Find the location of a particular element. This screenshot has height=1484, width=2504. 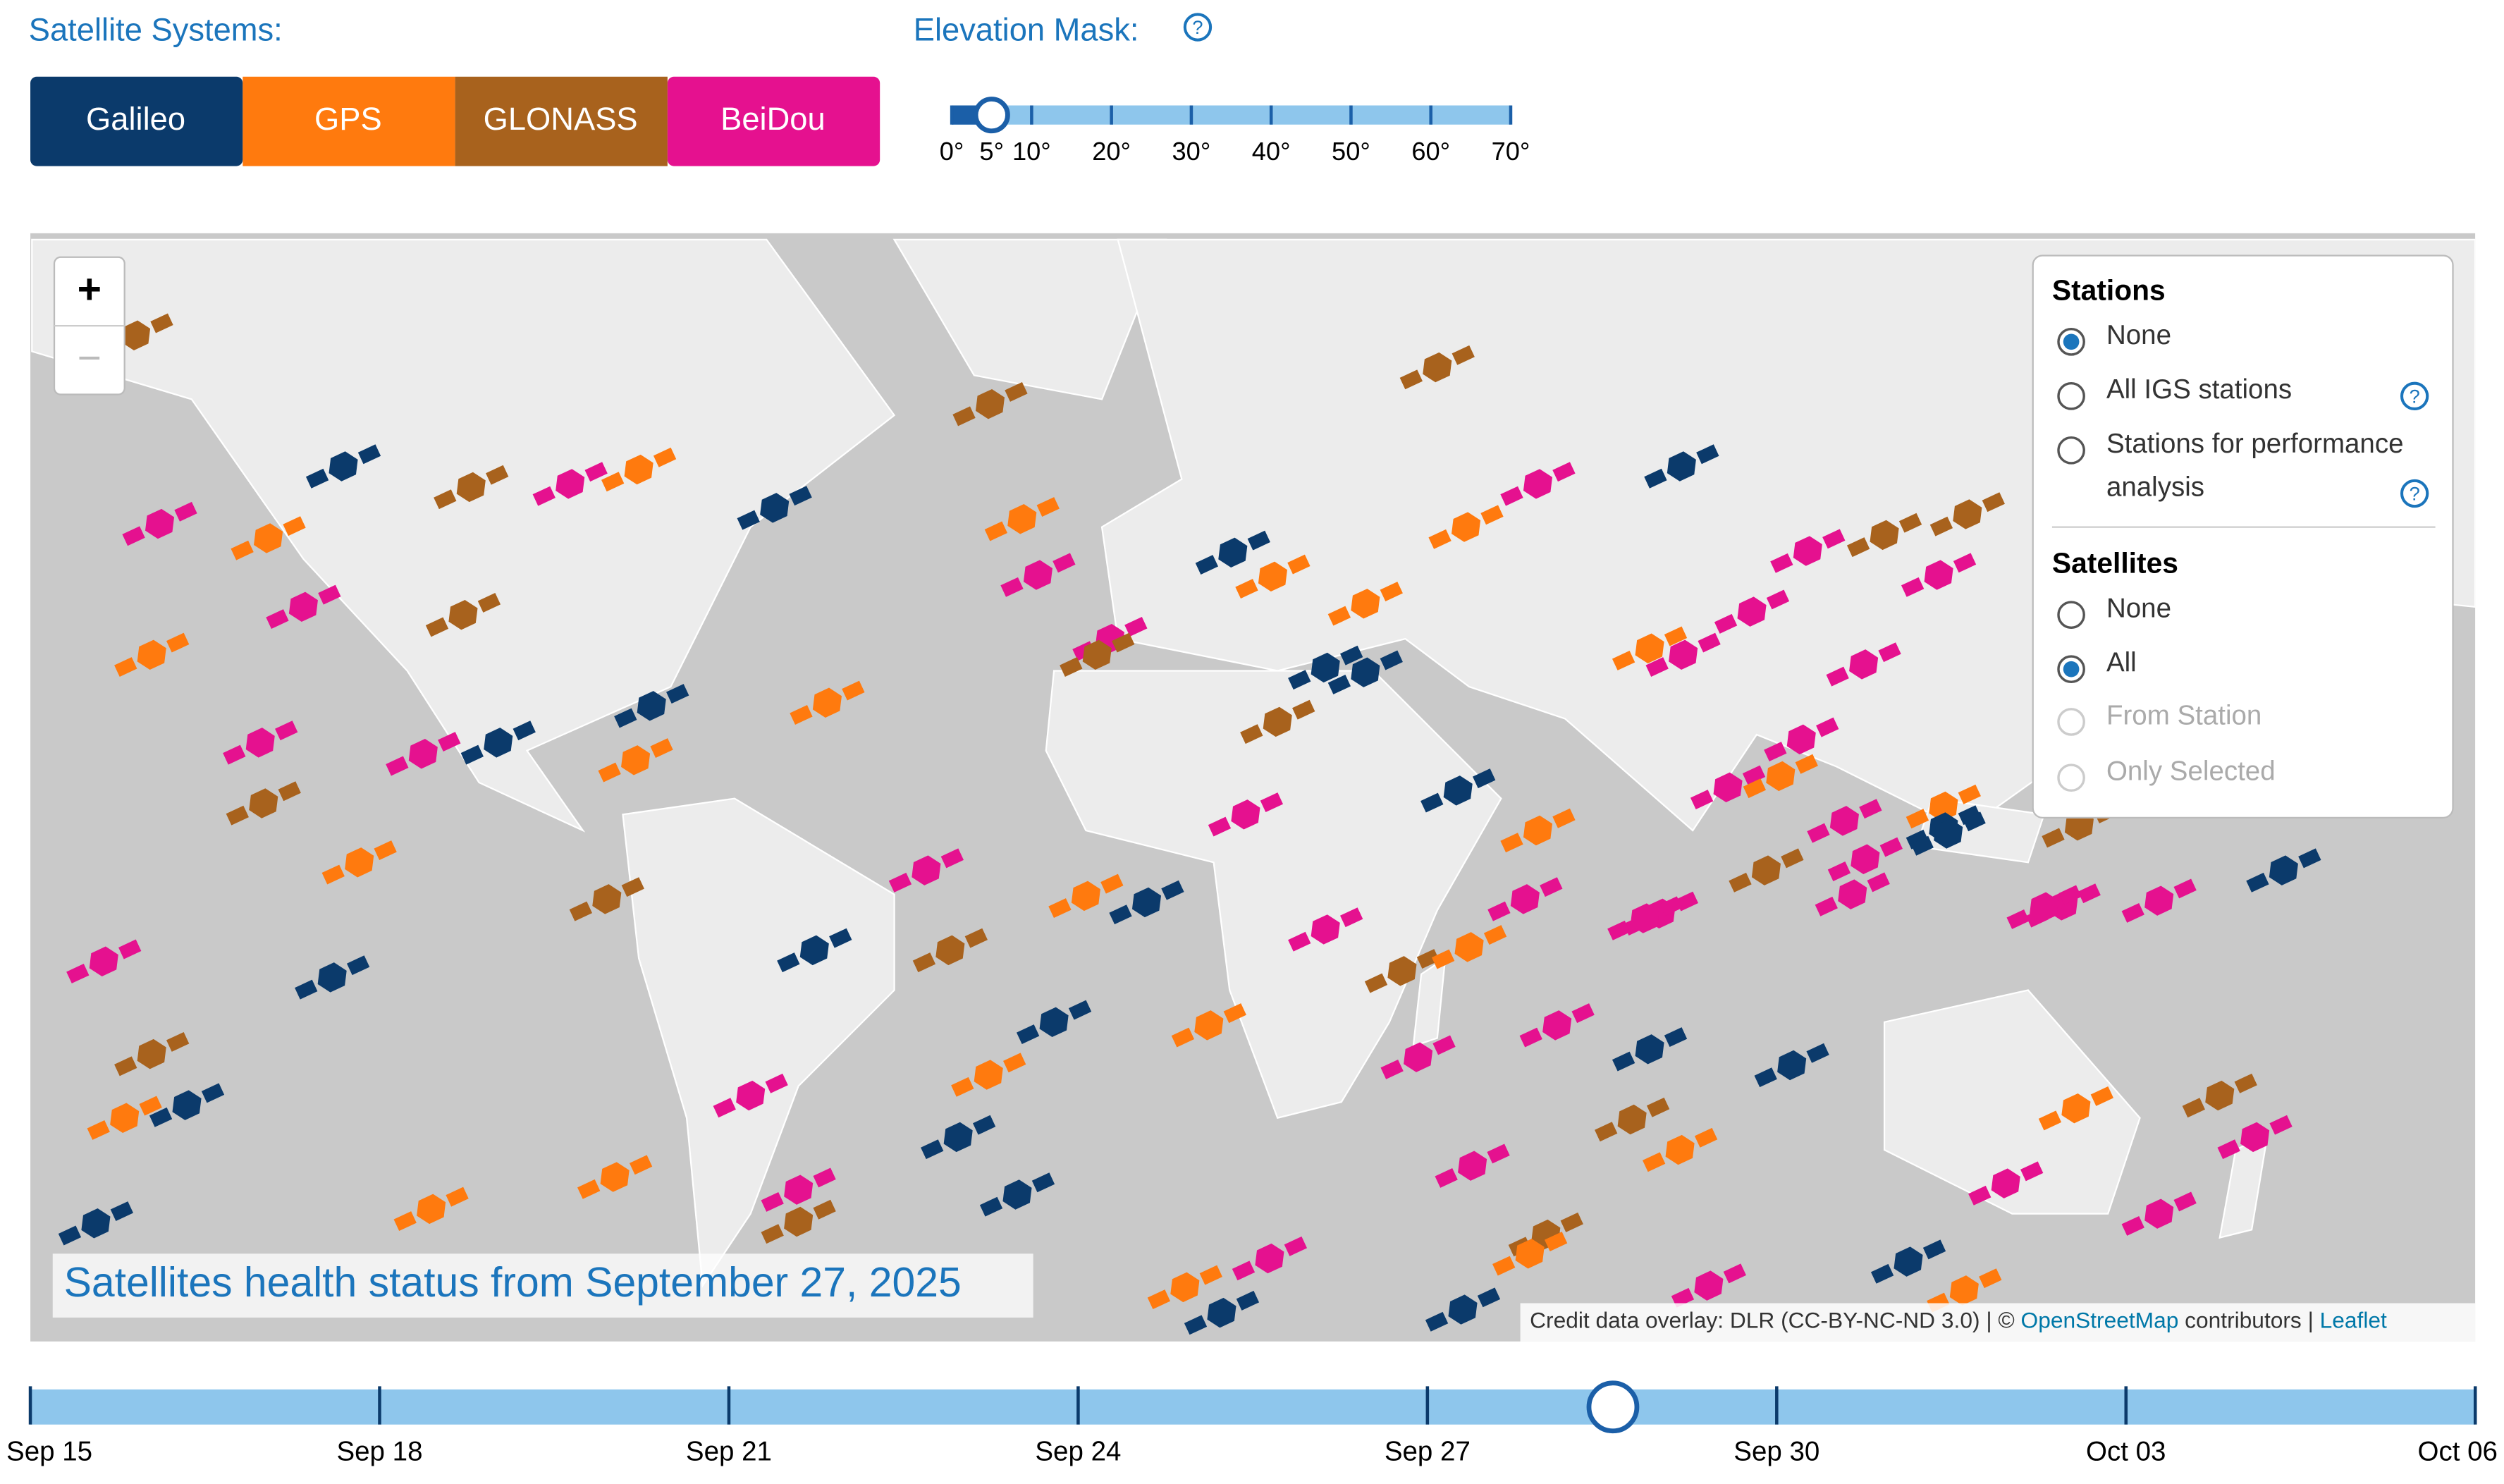

zoom-out: − is located at coordinates (90, 358).